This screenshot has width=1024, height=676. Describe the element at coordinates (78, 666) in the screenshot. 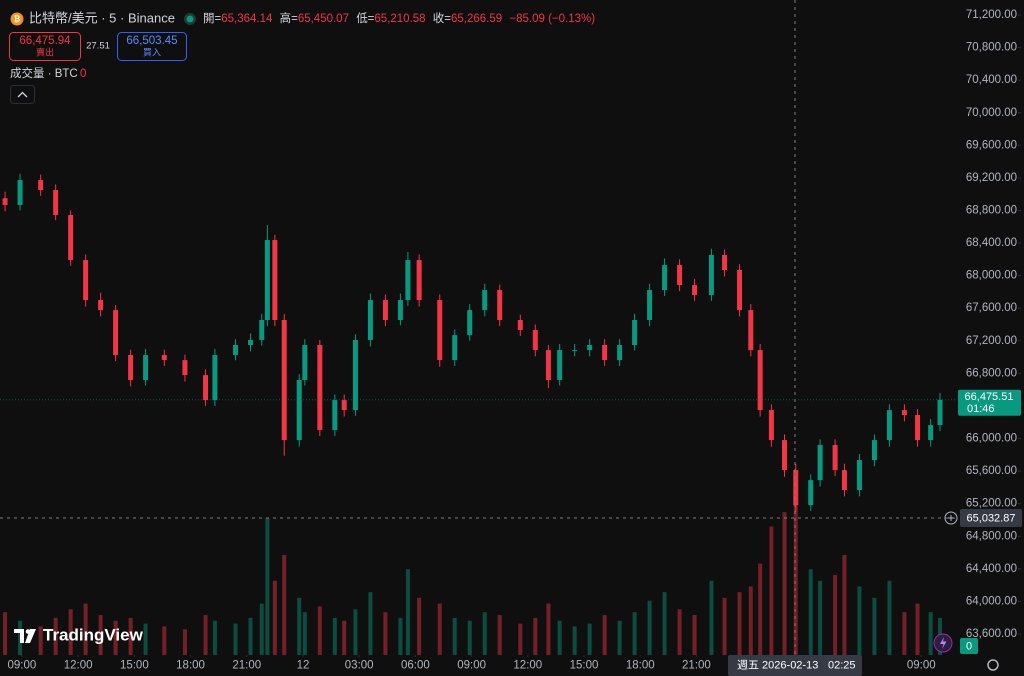

I see `x-tick-label: 12:00` at that location.